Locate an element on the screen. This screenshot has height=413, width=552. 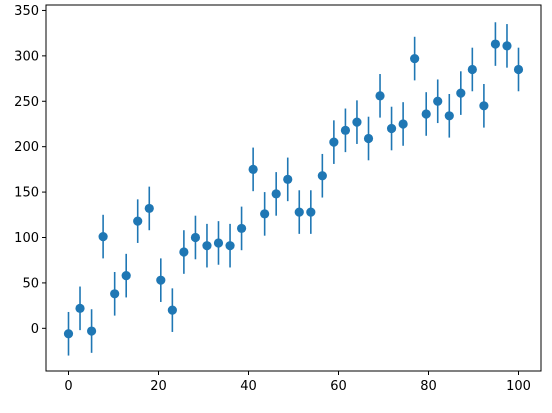
x-tick-label: 20 is located at coordinates (158, 386).